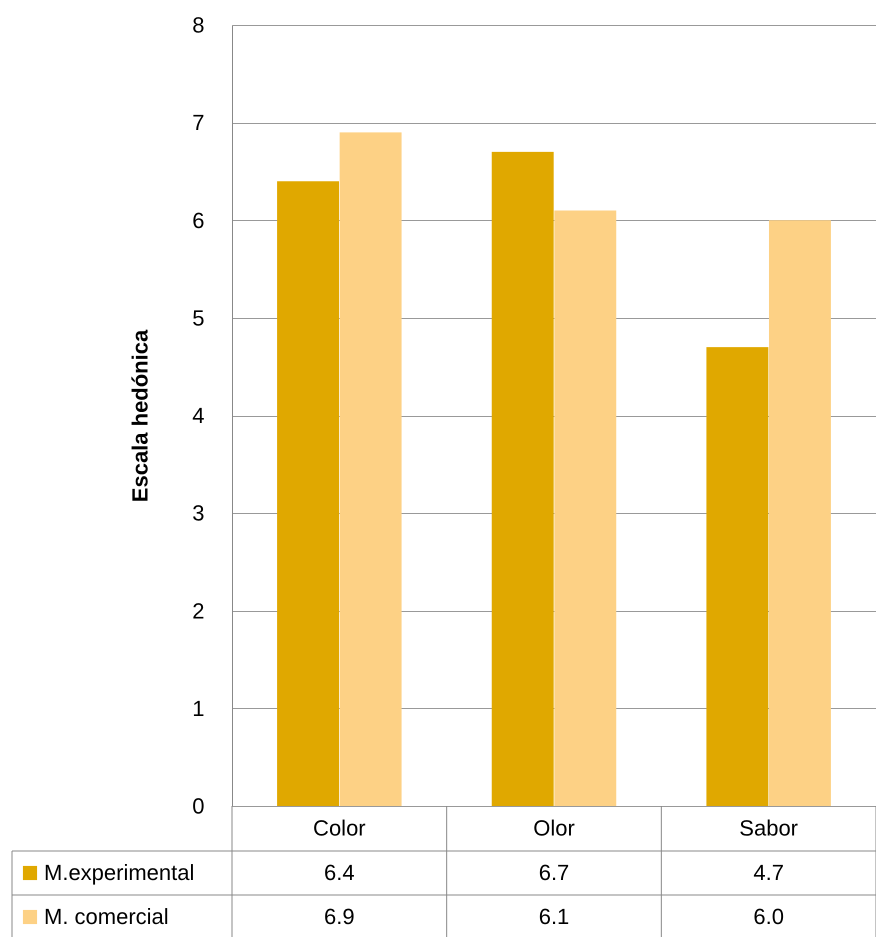 The image size is (876, 937). What do you see at coordinates (768, 872) in the screenshot?
I see `data-label: 4.7` at bounding box center [768, 872].